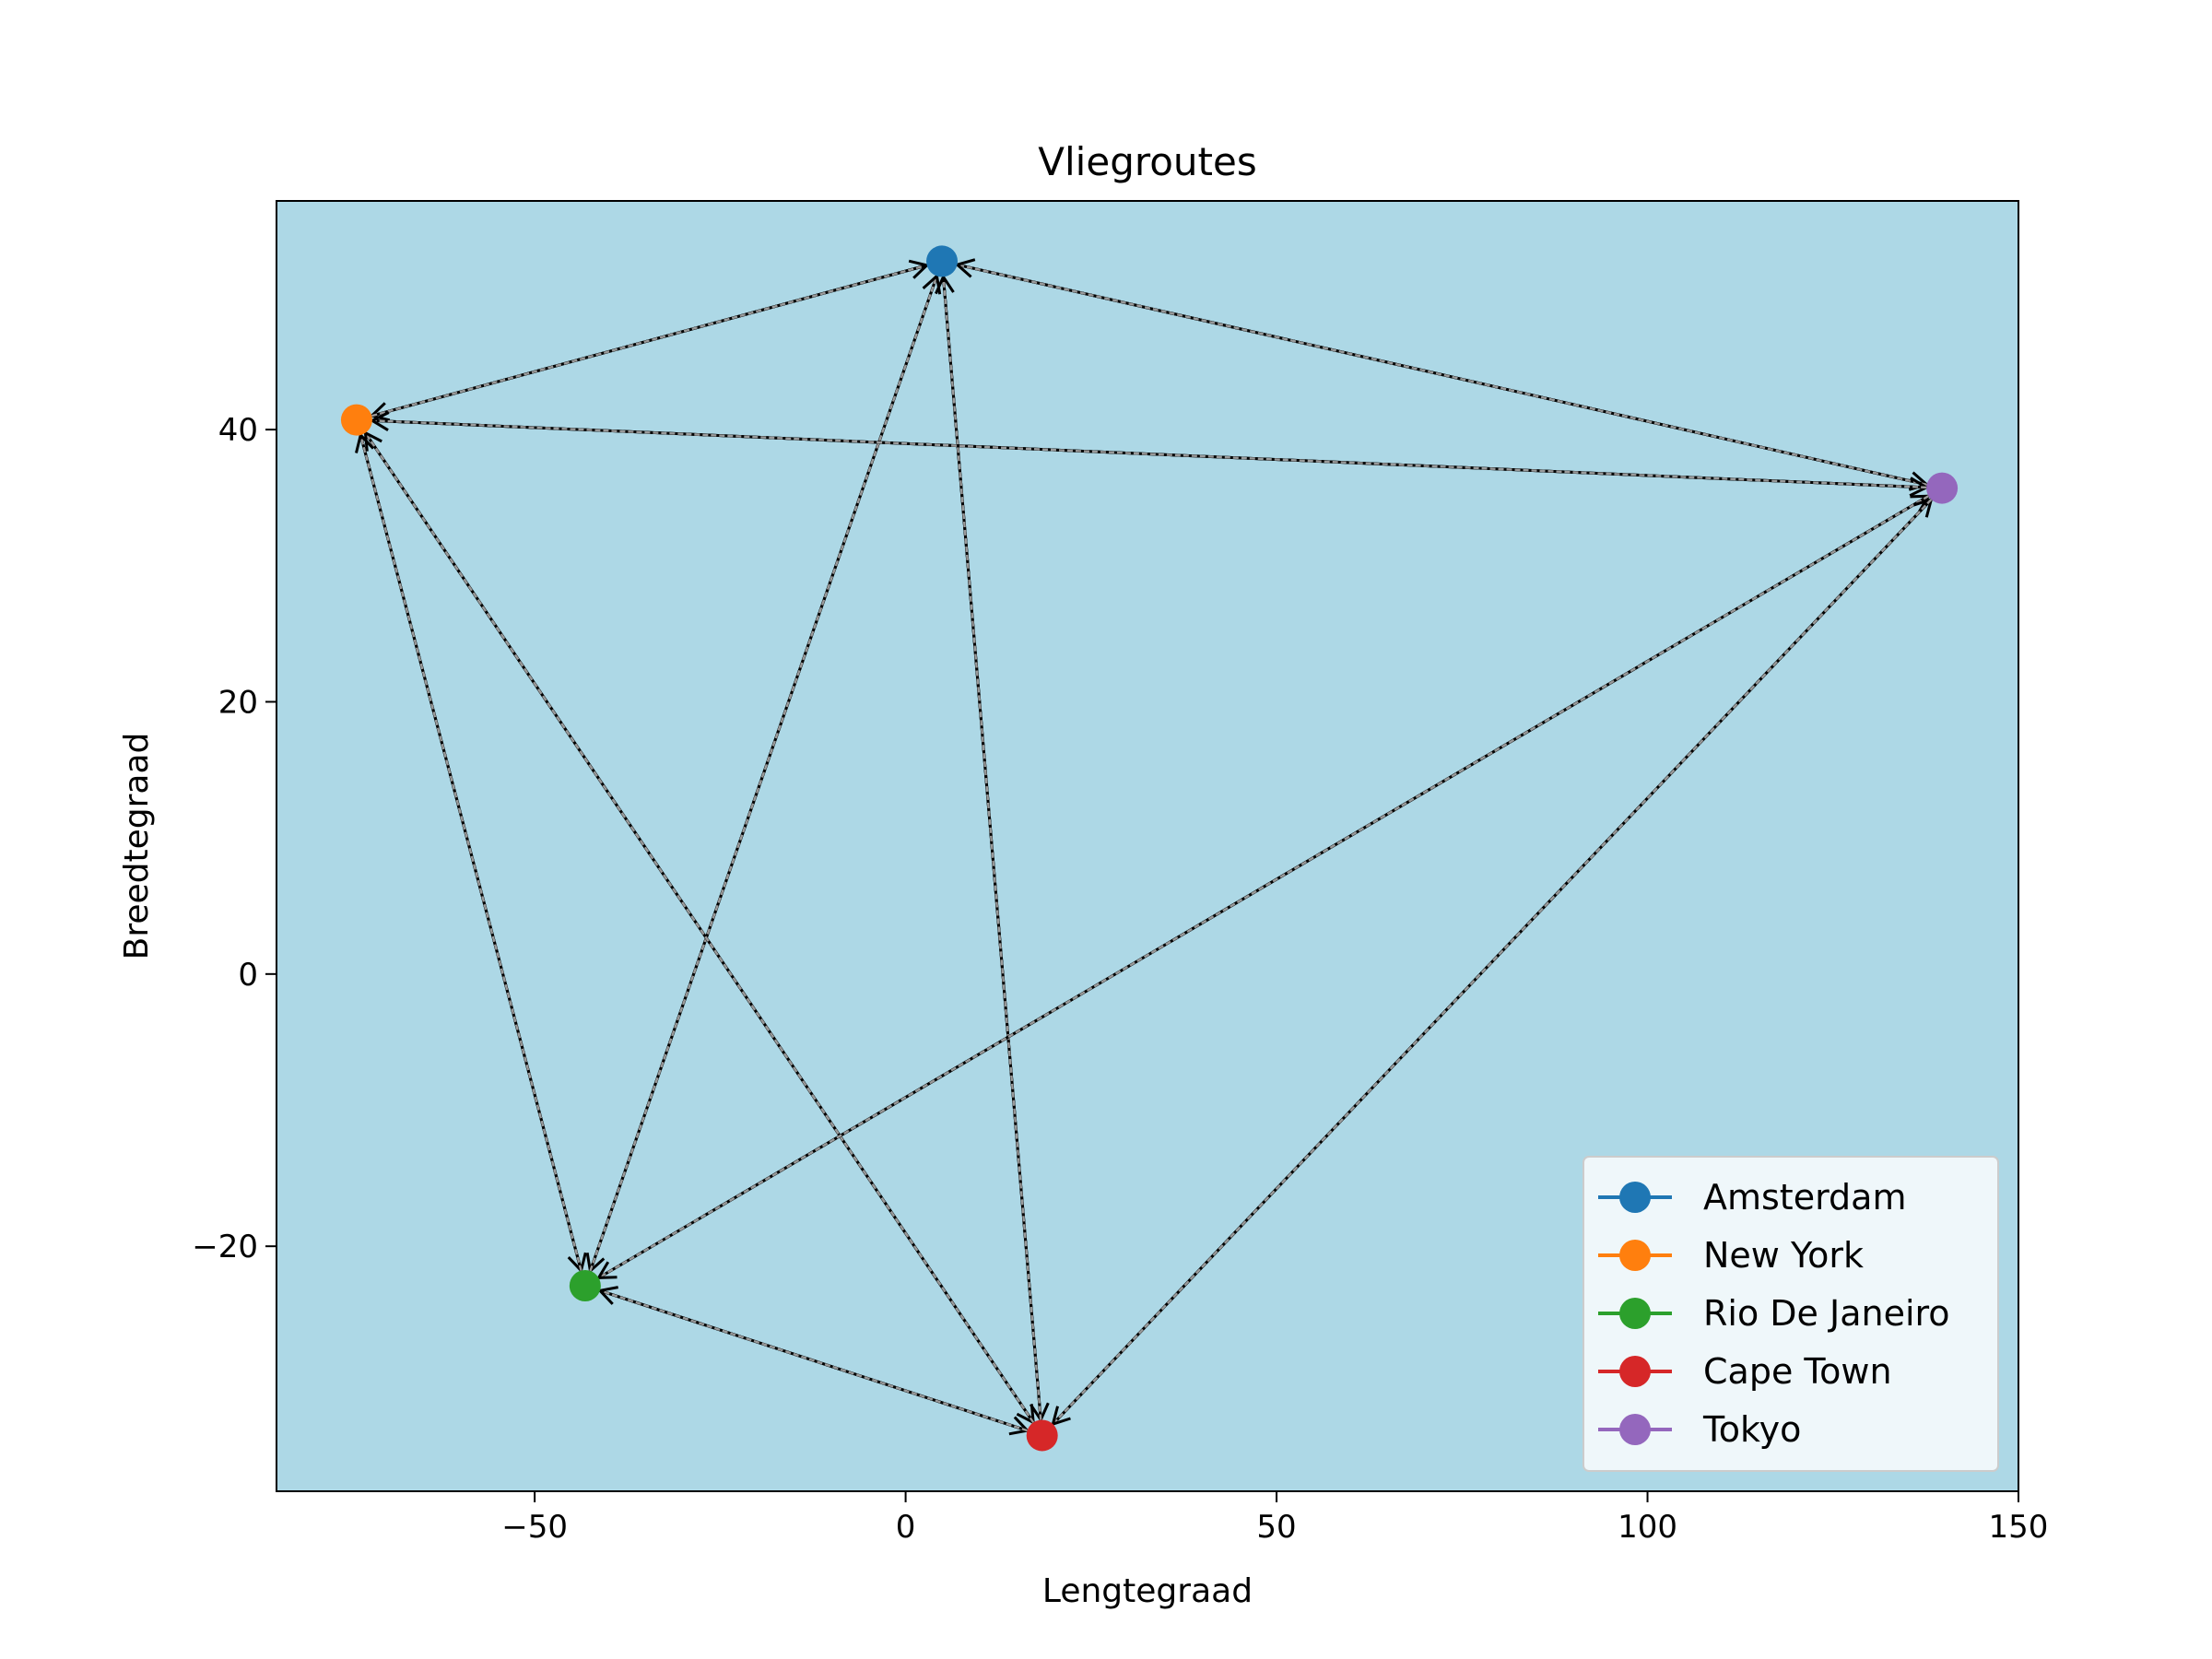 Image resolution: width=2212 pixels, height=1659 pixels. What do you see at coordinates (534, 1527) in the screenshot?
I see `x-tick-label: −50` at bounding box center [534, 1527].